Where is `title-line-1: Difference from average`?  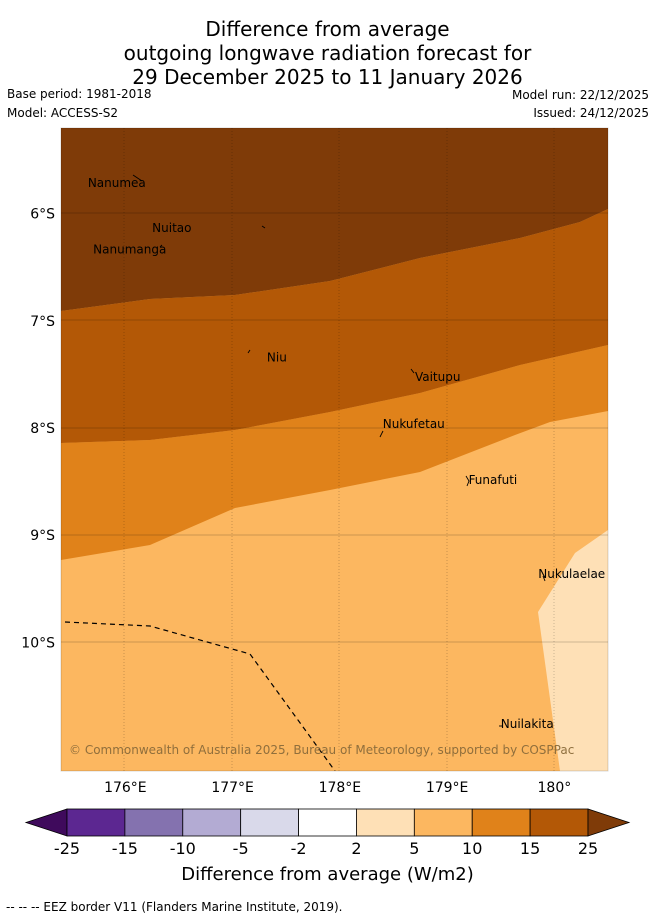 title-line-1: Difference from average is located at coordinates (327, 29).